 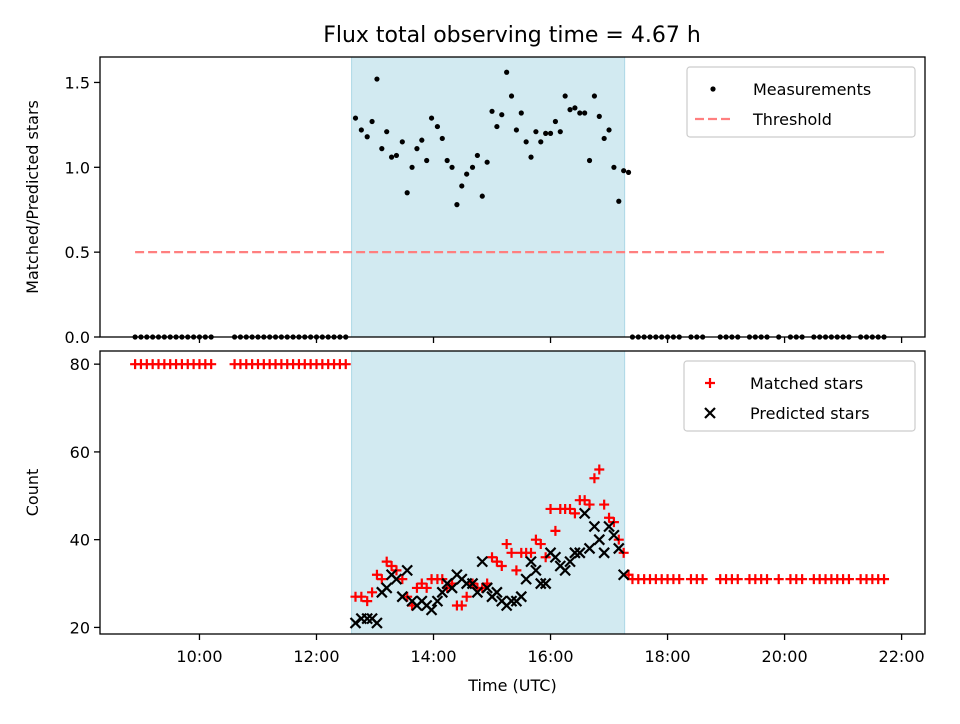 What do you see at coordinates (77, 337) in the screenshot?
I see `y-tick-label: 0.0` at bounding box center [77, 337].